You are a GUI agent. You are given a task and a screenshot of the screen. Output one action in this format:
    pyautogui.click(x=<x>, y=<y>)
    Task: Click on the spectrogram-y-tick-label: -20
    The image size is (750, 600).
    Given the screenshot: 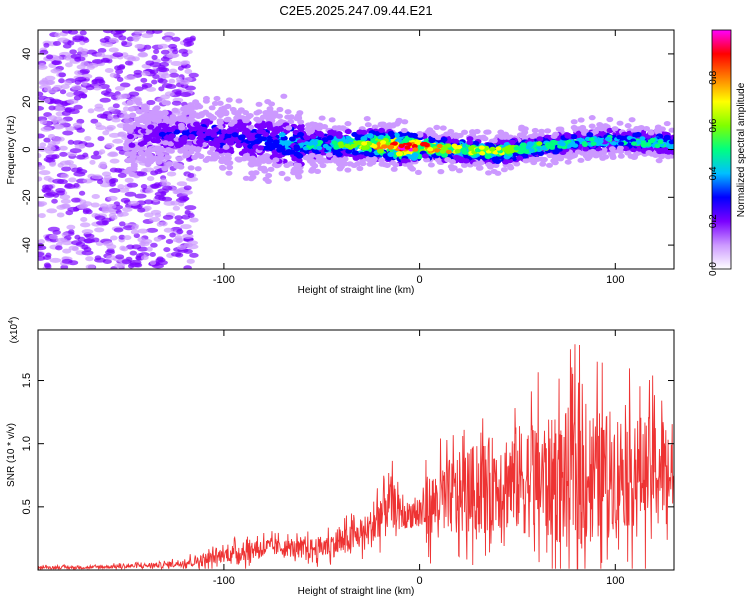 What is the action you would take?
    pyautogui.click(x=27, y=197)
    